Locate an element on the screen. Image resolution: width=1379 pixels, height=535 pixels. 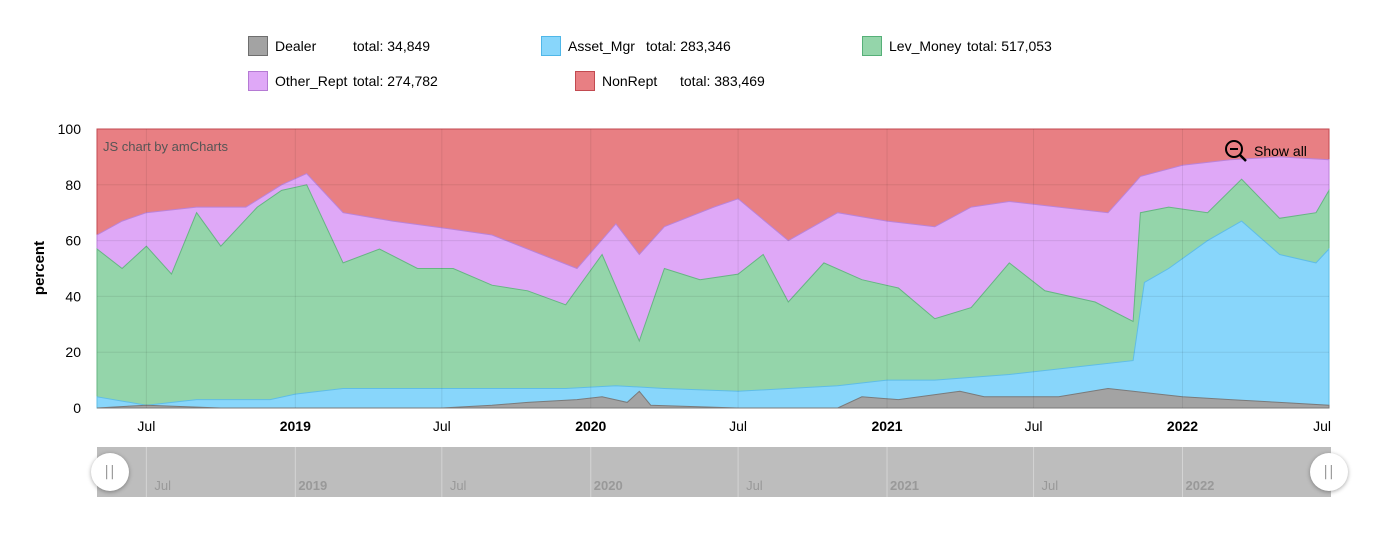
legend-item-dealer: Dealer total: 34,849 is located at coordinates (339, 46).